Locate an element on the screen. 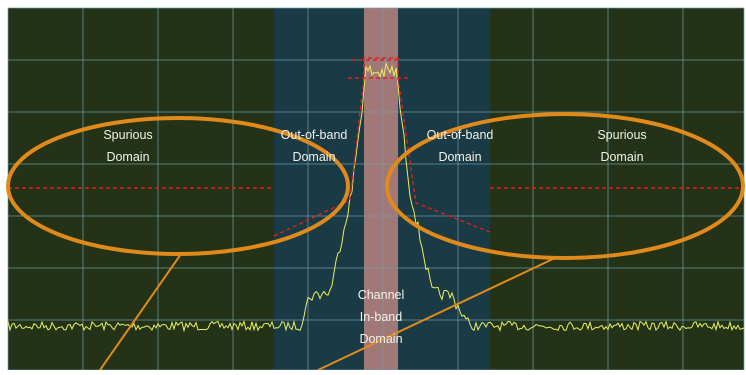 This screenshot has height=375, width=746. spurious-right-line2: Domain is located at coordinates (622, 157).